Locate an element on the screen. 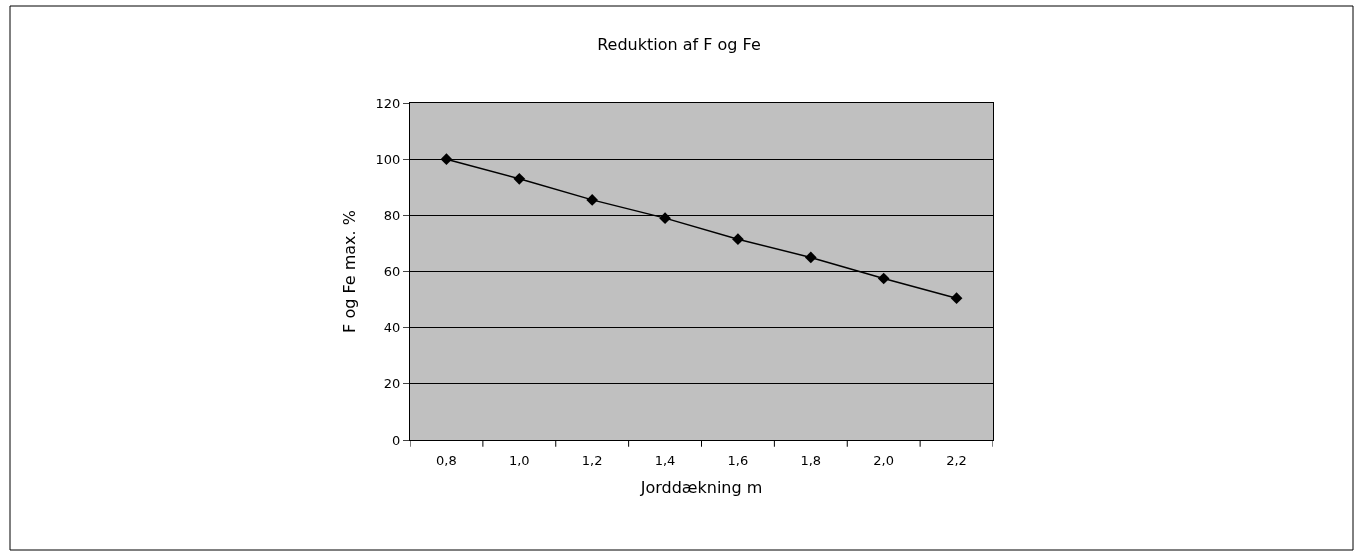 This screenshot has height=556, width=1358. y-tick-label: 20 is located at coordinates (392, 384).